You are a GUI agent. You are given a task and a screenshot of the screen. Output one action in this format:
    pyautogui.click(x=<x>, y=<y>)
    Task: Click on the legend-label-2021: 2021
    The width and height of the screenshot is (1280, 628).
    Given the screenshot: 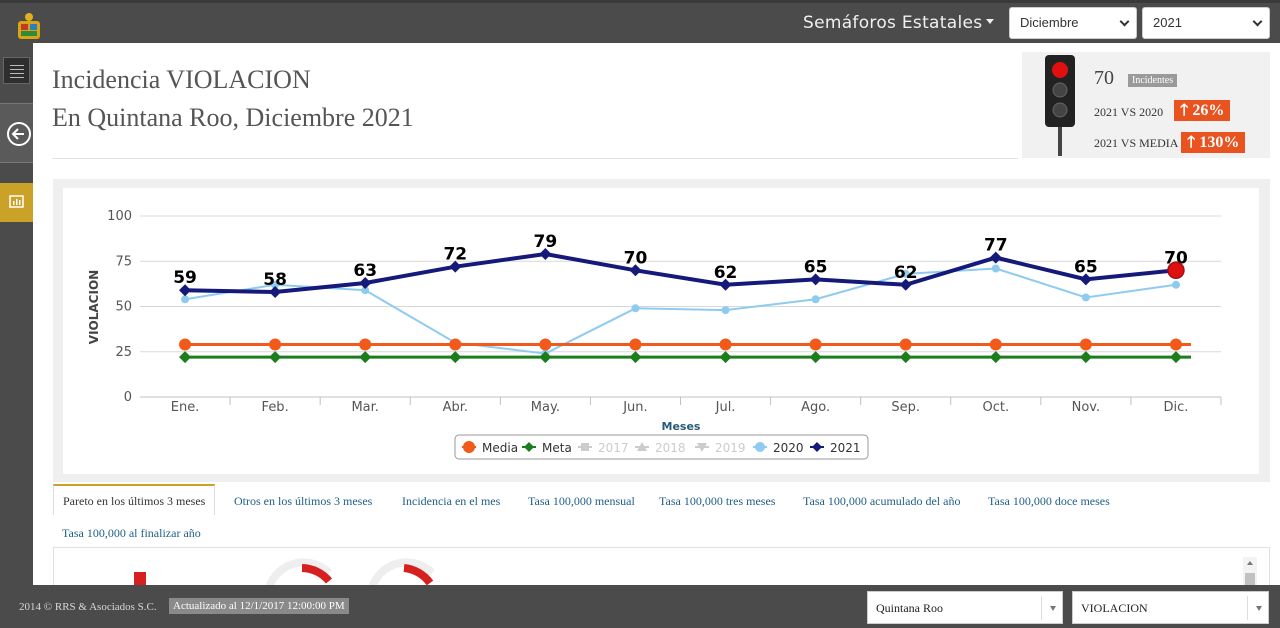 What is the action you would take?
    pyautogui.click(x=845, y=448)
    